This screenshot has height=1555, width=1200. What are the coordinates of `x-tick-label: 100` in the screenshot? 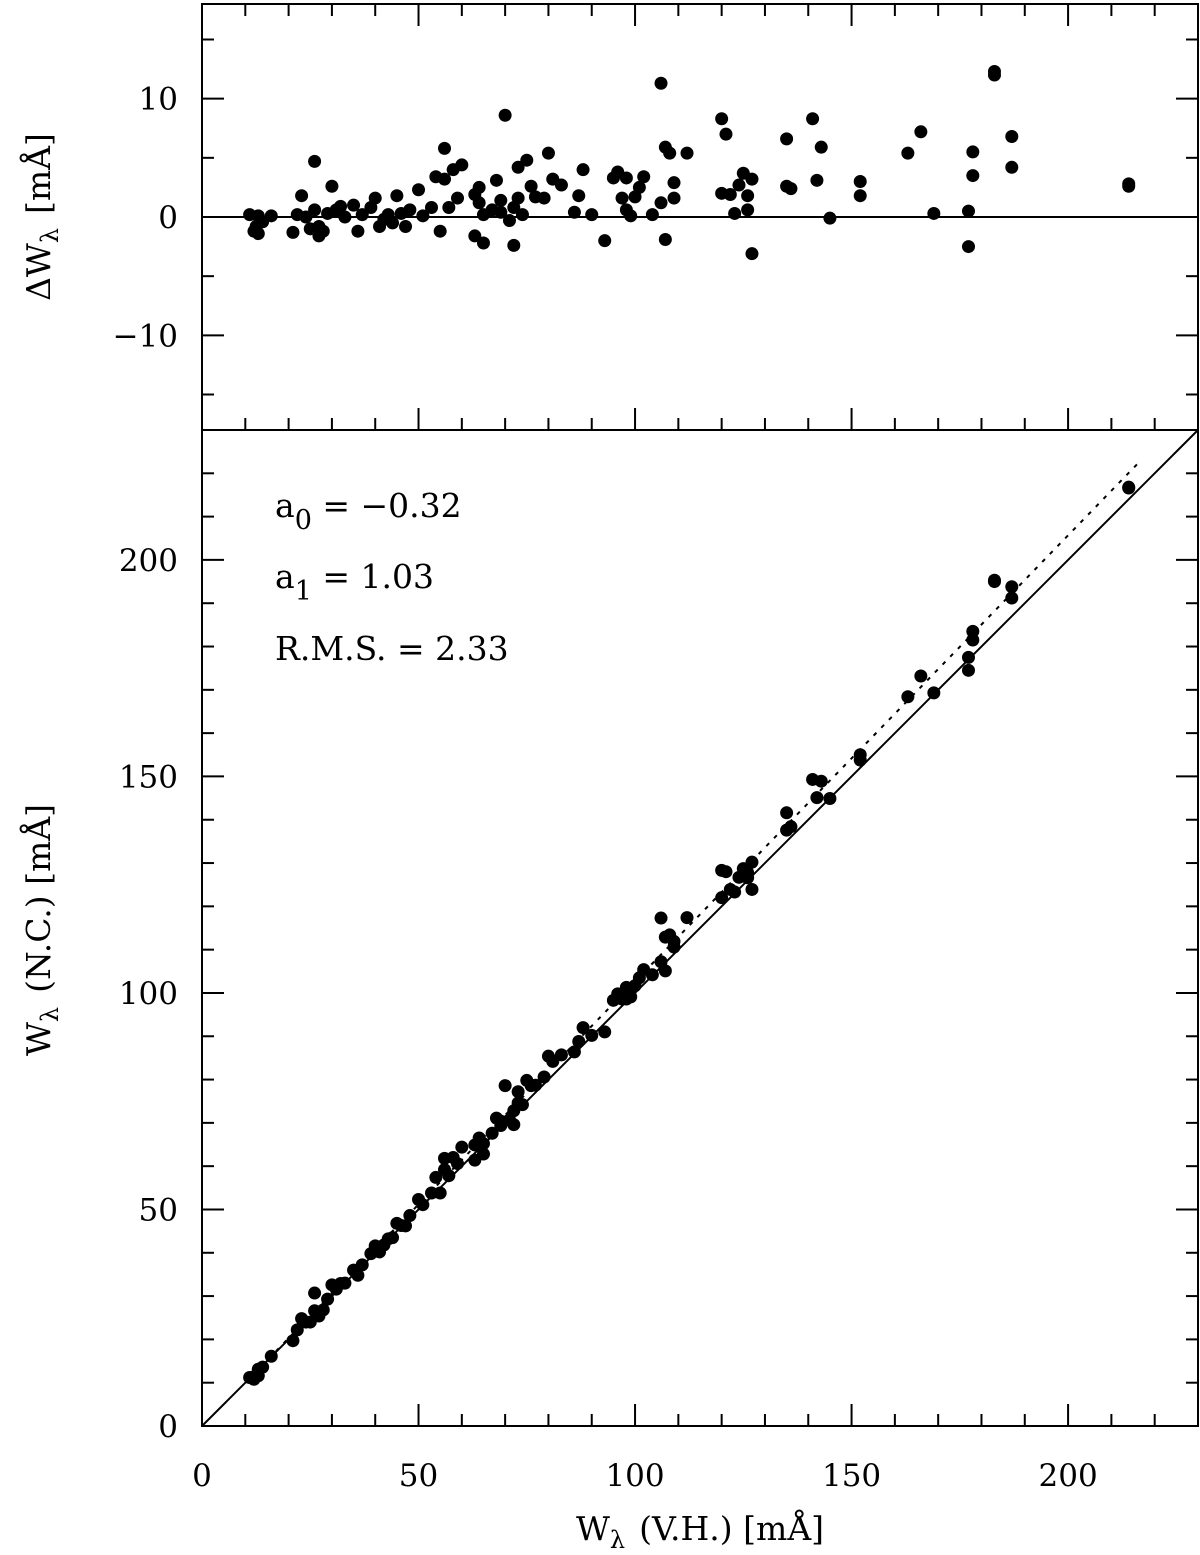 It's located at (634, 1476).